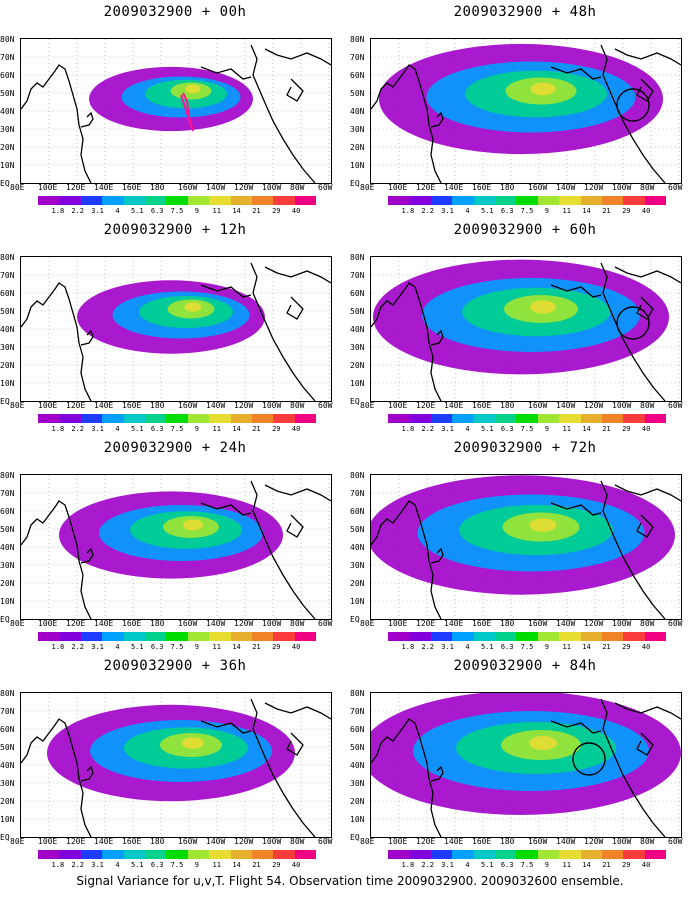  I want to click on longitude-label: 120E, so click(76, 405).